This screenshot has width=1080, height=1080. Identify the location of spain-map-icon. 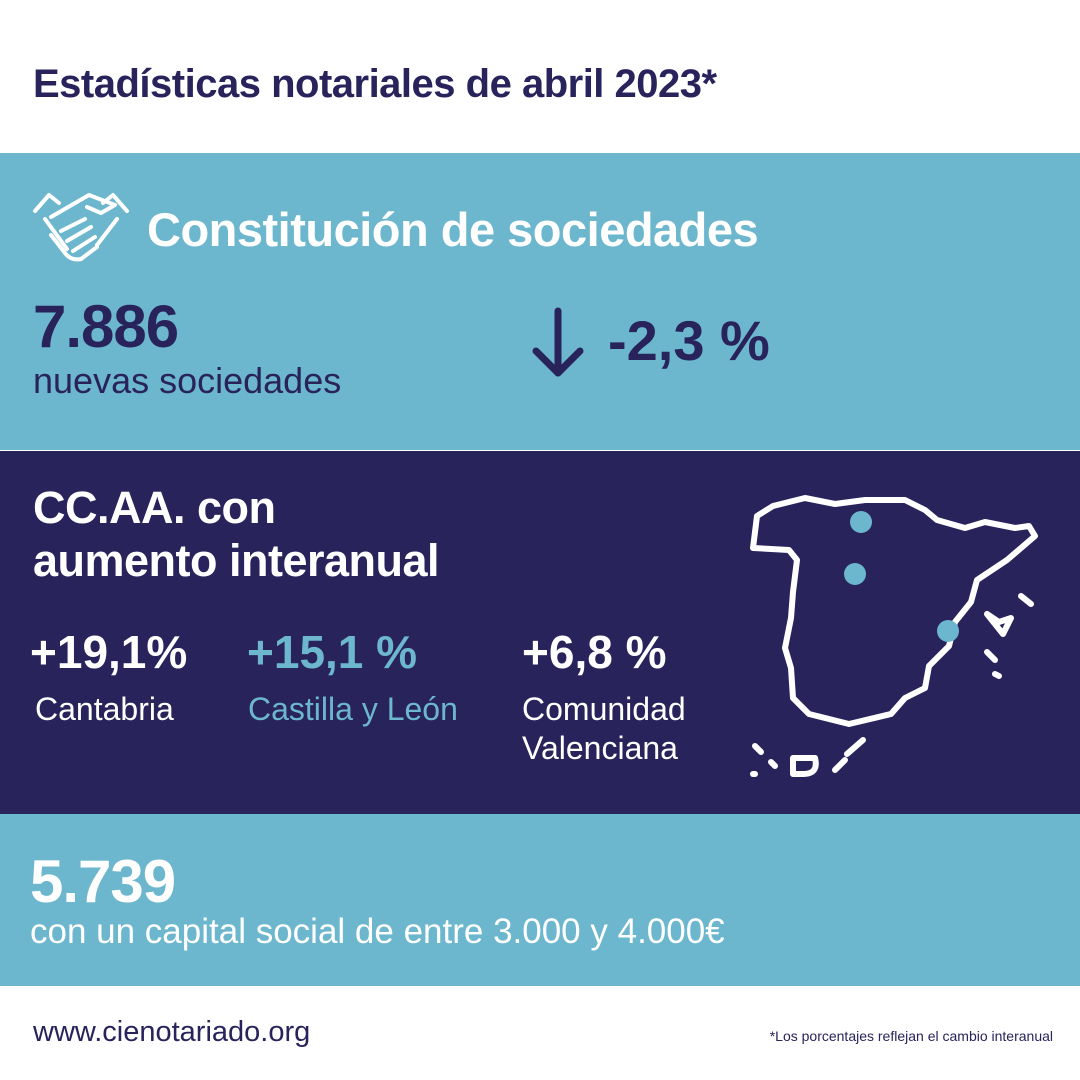
(894, 636).